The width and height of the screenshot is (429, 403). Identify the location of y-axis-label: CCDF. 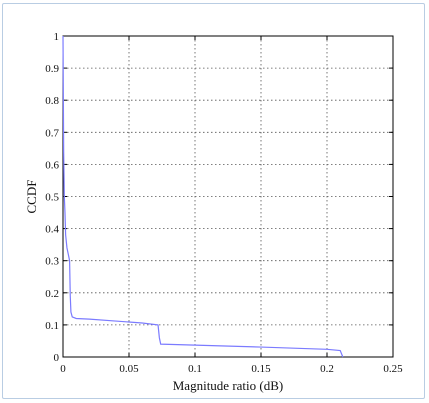
(31, 197).